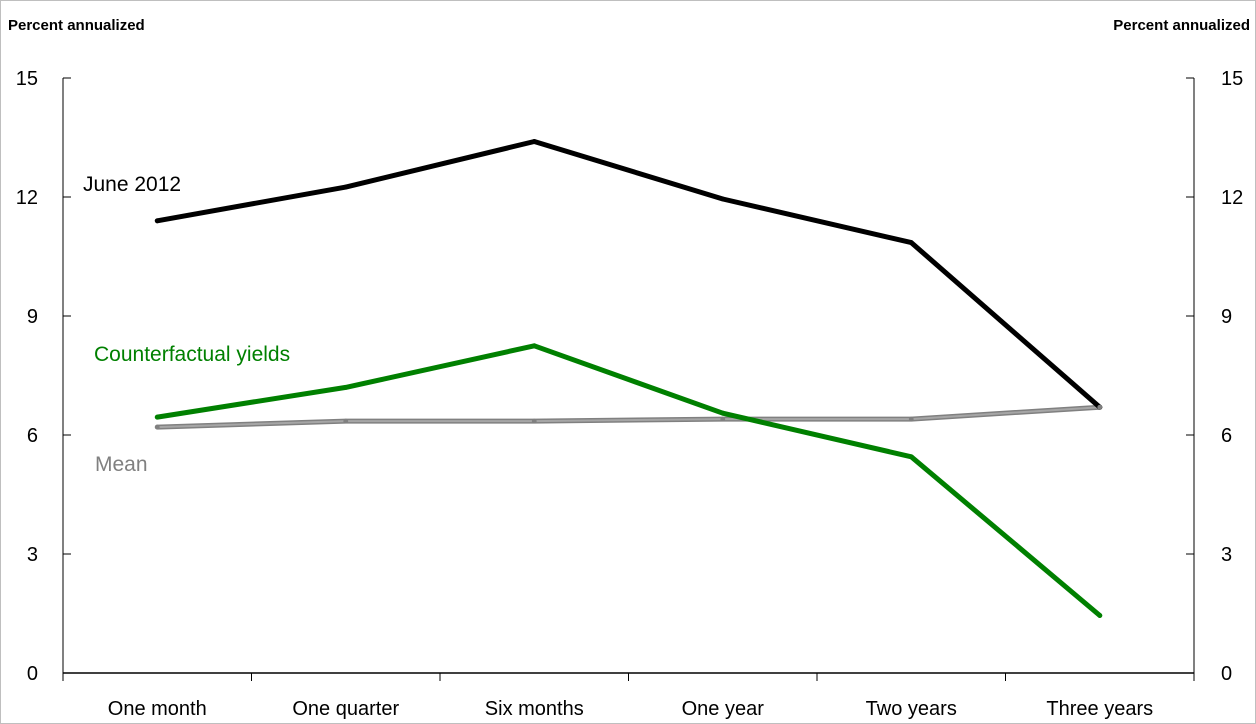  What do you see at coordinates (1226, 674) in the screenshot?
I see `right-tick-label: 0` at bounding box center [1226, 674].